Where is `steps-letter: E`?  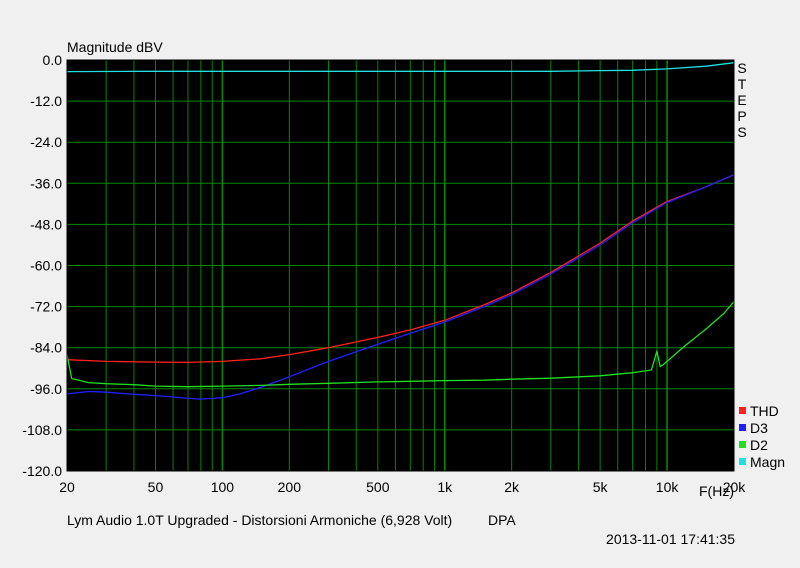 steps-letter: E is located at coordinates (741, 100).